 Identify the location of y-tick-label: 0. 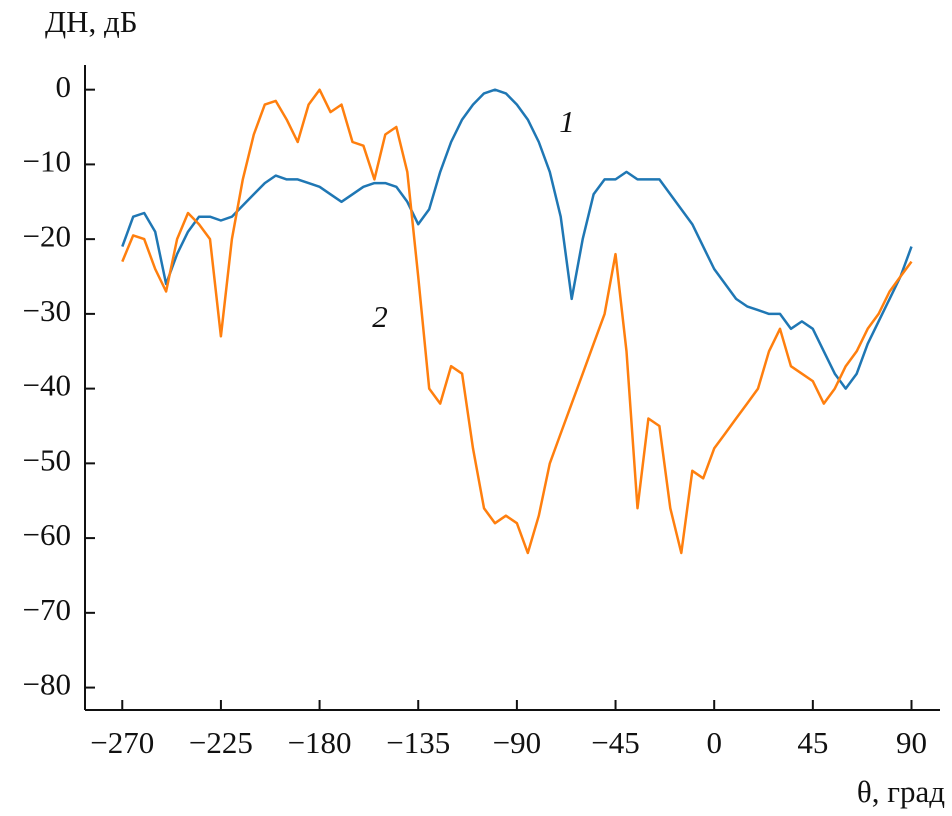
(64, 86).